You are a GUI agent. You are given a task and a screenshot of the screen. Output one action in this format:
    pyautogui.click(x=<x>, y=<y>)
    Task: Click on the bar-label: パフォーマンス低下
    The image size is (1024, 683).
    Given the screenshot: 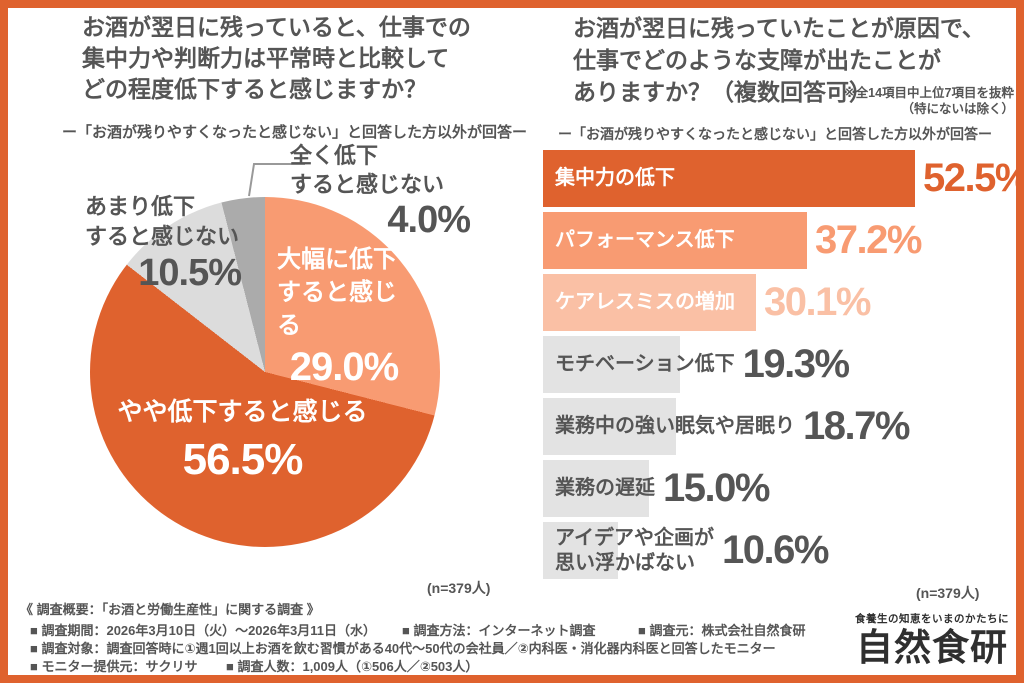 What is the action you would take?
    pyautogui.click(x=645, y=240)
    